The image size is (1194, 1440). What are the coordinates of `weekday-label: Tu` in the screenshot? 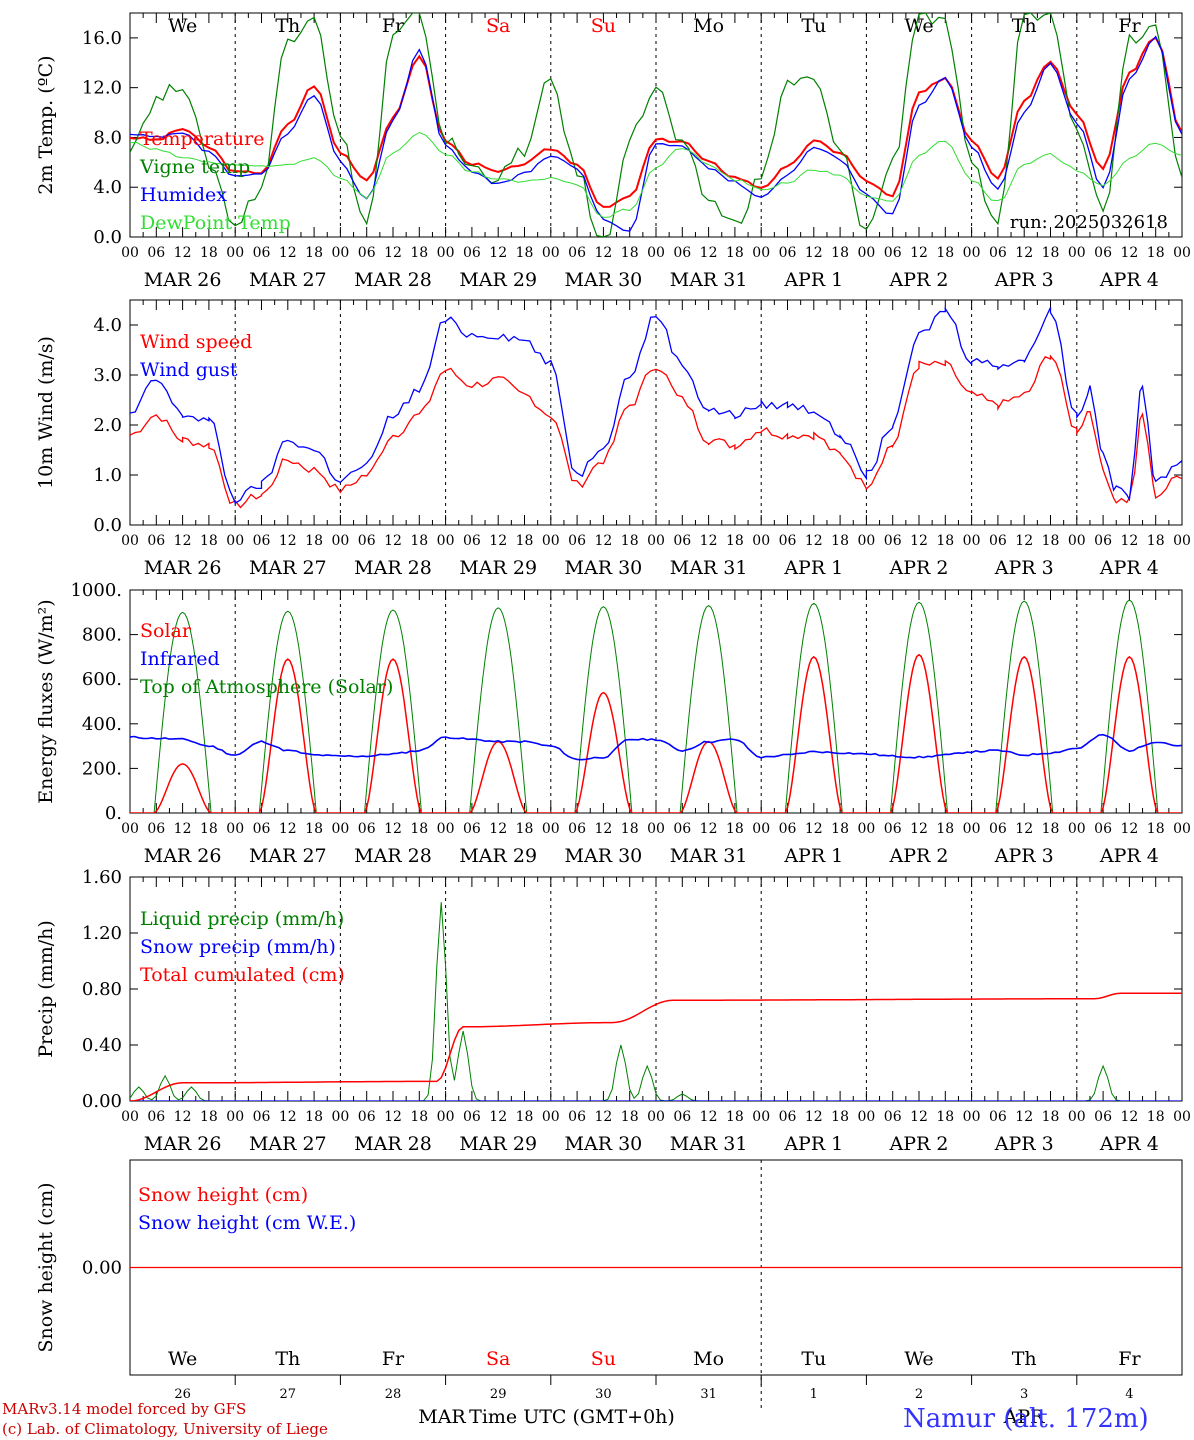 It's located at (813, 1359).